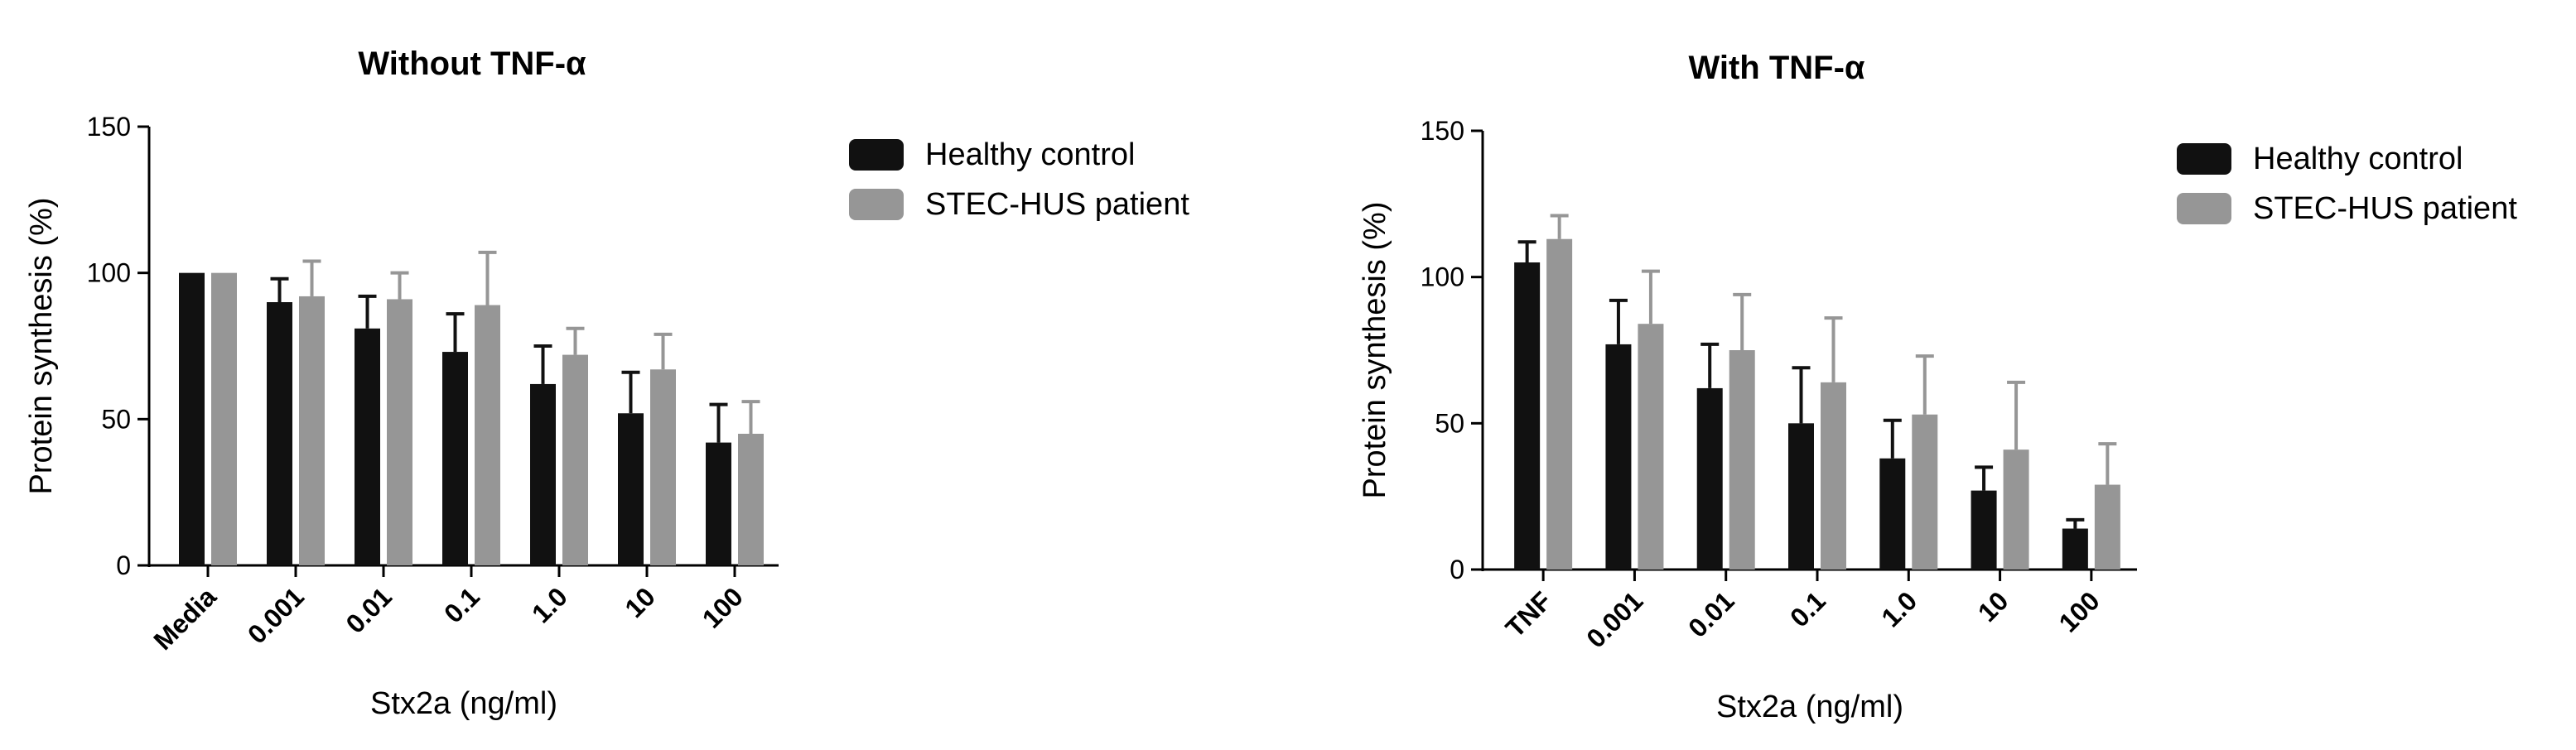 This screenshot has width=2576, height=750. I want to click on x-tick-label: TNF, so click(1528, 613).